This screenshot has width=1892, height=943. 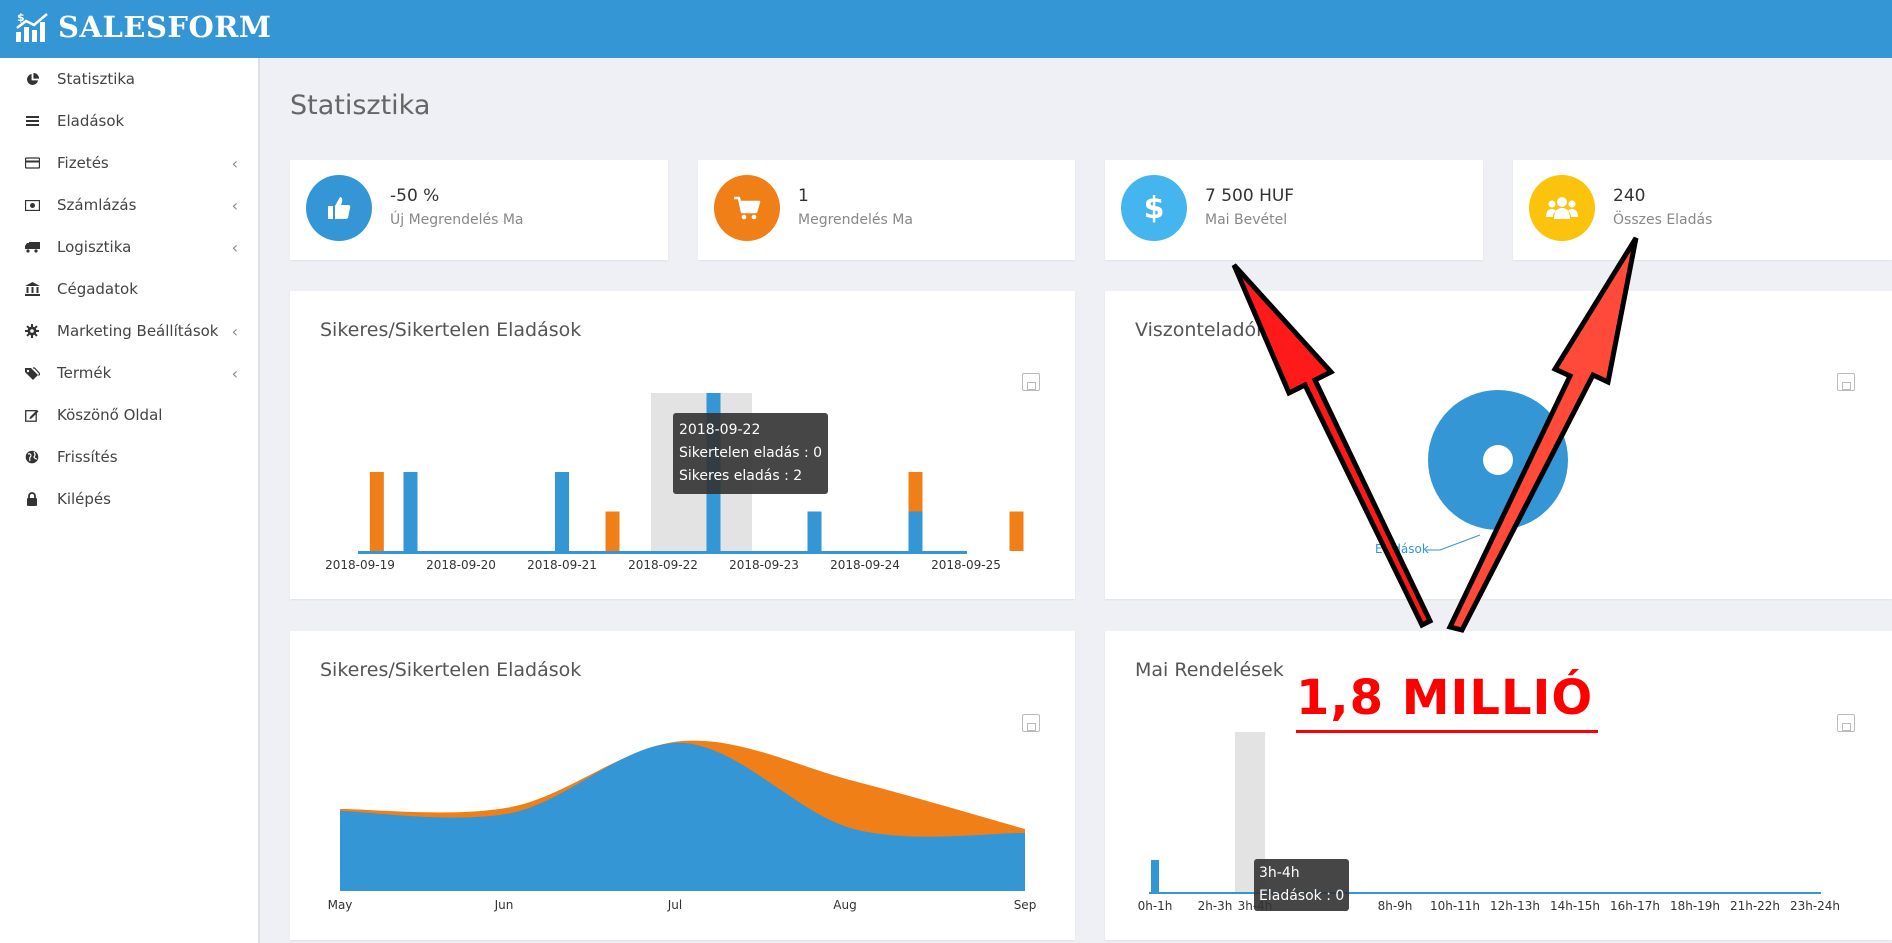 What do you see at coordinates (1515, 906) in the screenshot?
I see `x-tick-label: 12h-13h` at bounding box center [1515, 906].